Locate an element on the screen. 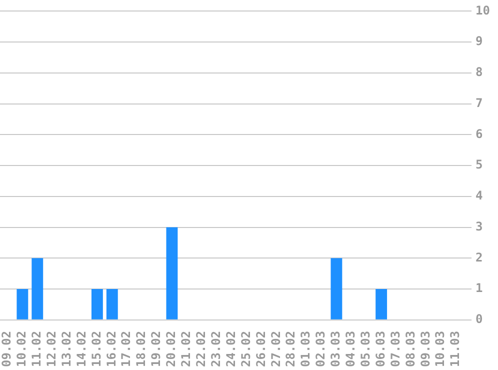 Image resolution: width=498 pixels, height=370 pixels. x-tick-label: 08.03 is located at coordinates (410, 348).